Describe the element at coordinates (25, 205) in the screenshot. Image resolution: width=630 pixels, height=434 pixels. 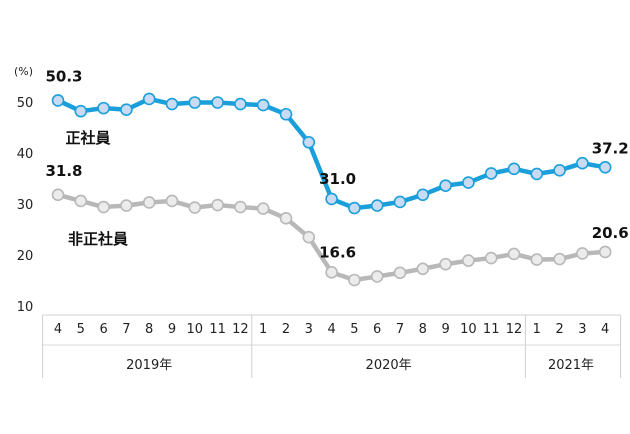
I see `y-tick-label: 30` at that location.